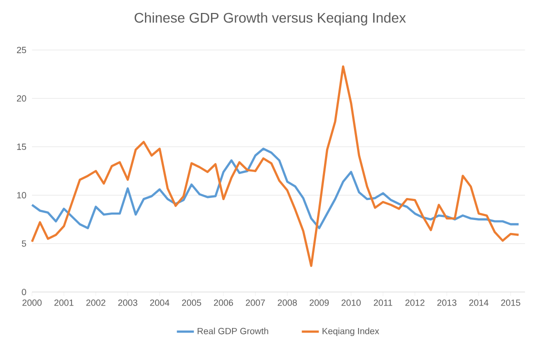  I want to click on x-tick-label: 2015, so click(510, 303).